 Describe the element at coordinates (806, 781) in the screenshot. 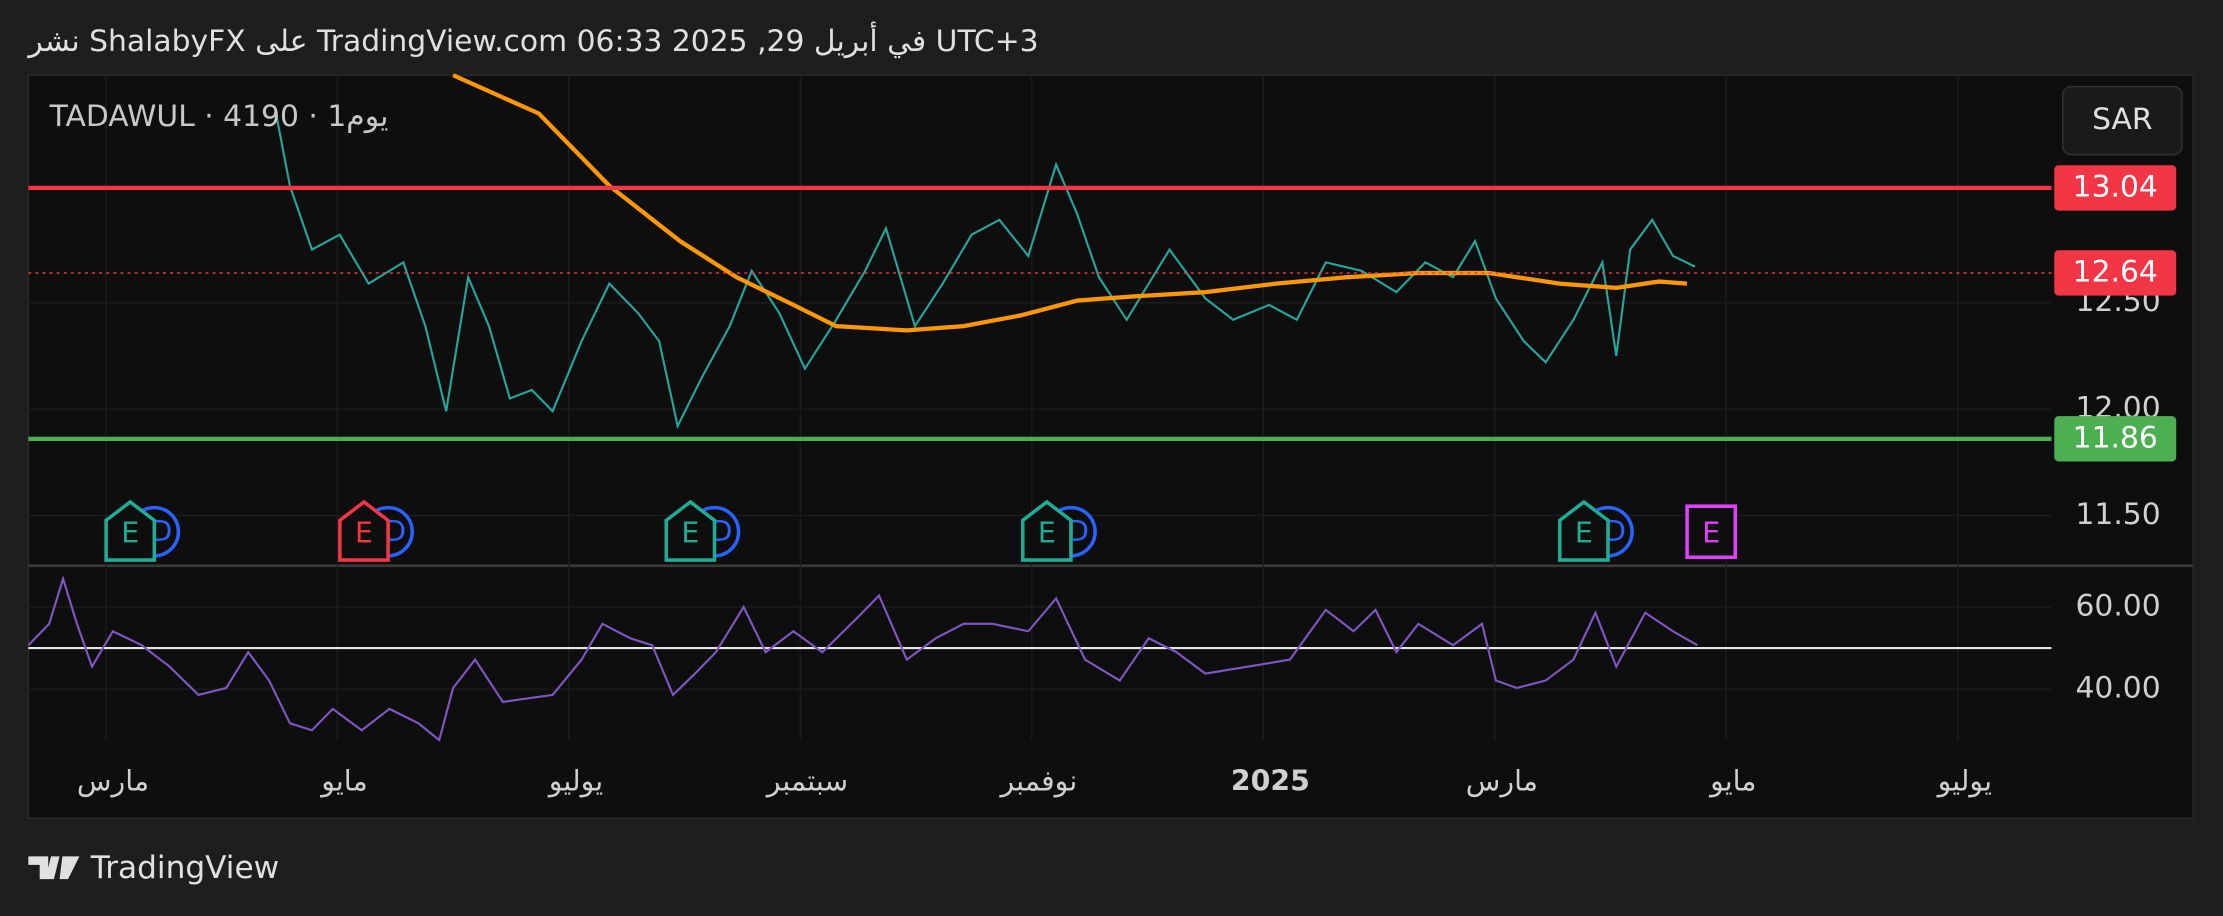

I see `x-tick-label: سبتمبر` at that location.